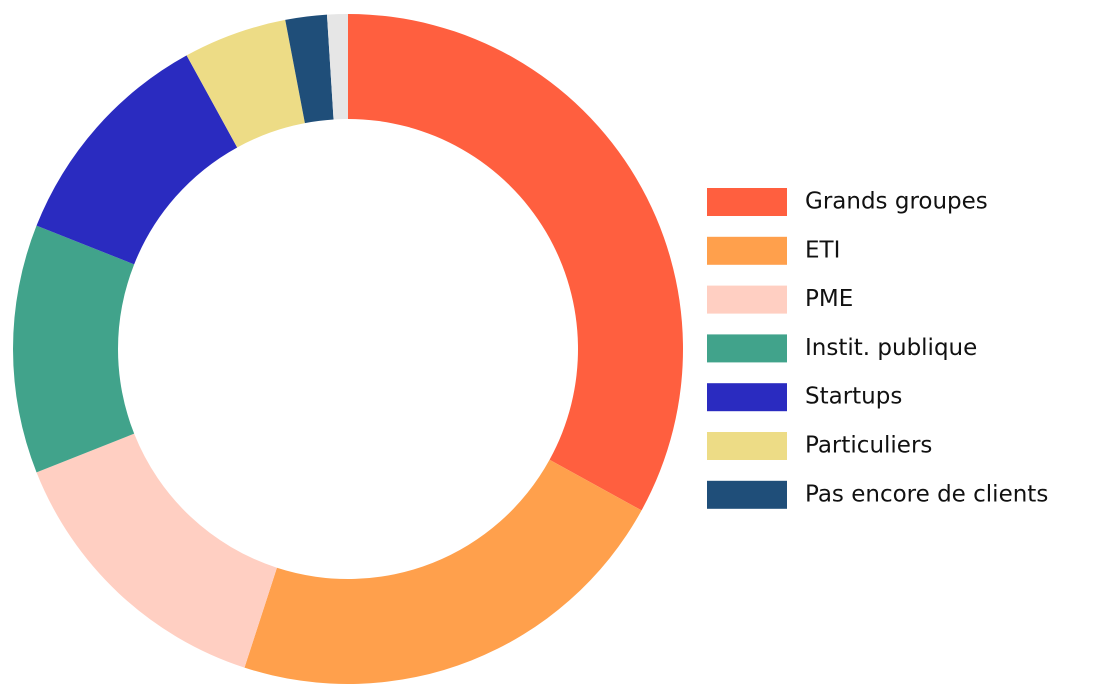 The image size is (1120, 684). I want to click on legend-label: Particuliers, so click(868, 446).